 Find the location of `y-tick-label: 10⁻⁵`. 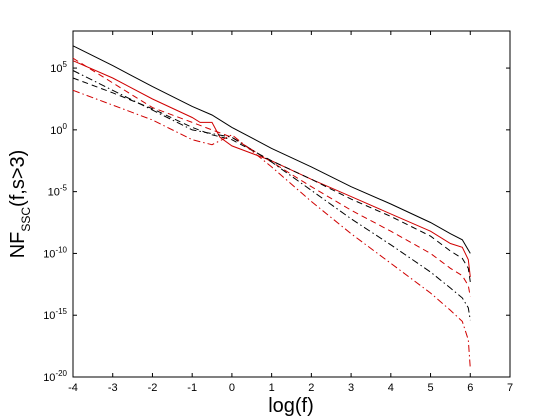

y-tick-label: 10⁻⁵ is located at coordinates (58, 191).